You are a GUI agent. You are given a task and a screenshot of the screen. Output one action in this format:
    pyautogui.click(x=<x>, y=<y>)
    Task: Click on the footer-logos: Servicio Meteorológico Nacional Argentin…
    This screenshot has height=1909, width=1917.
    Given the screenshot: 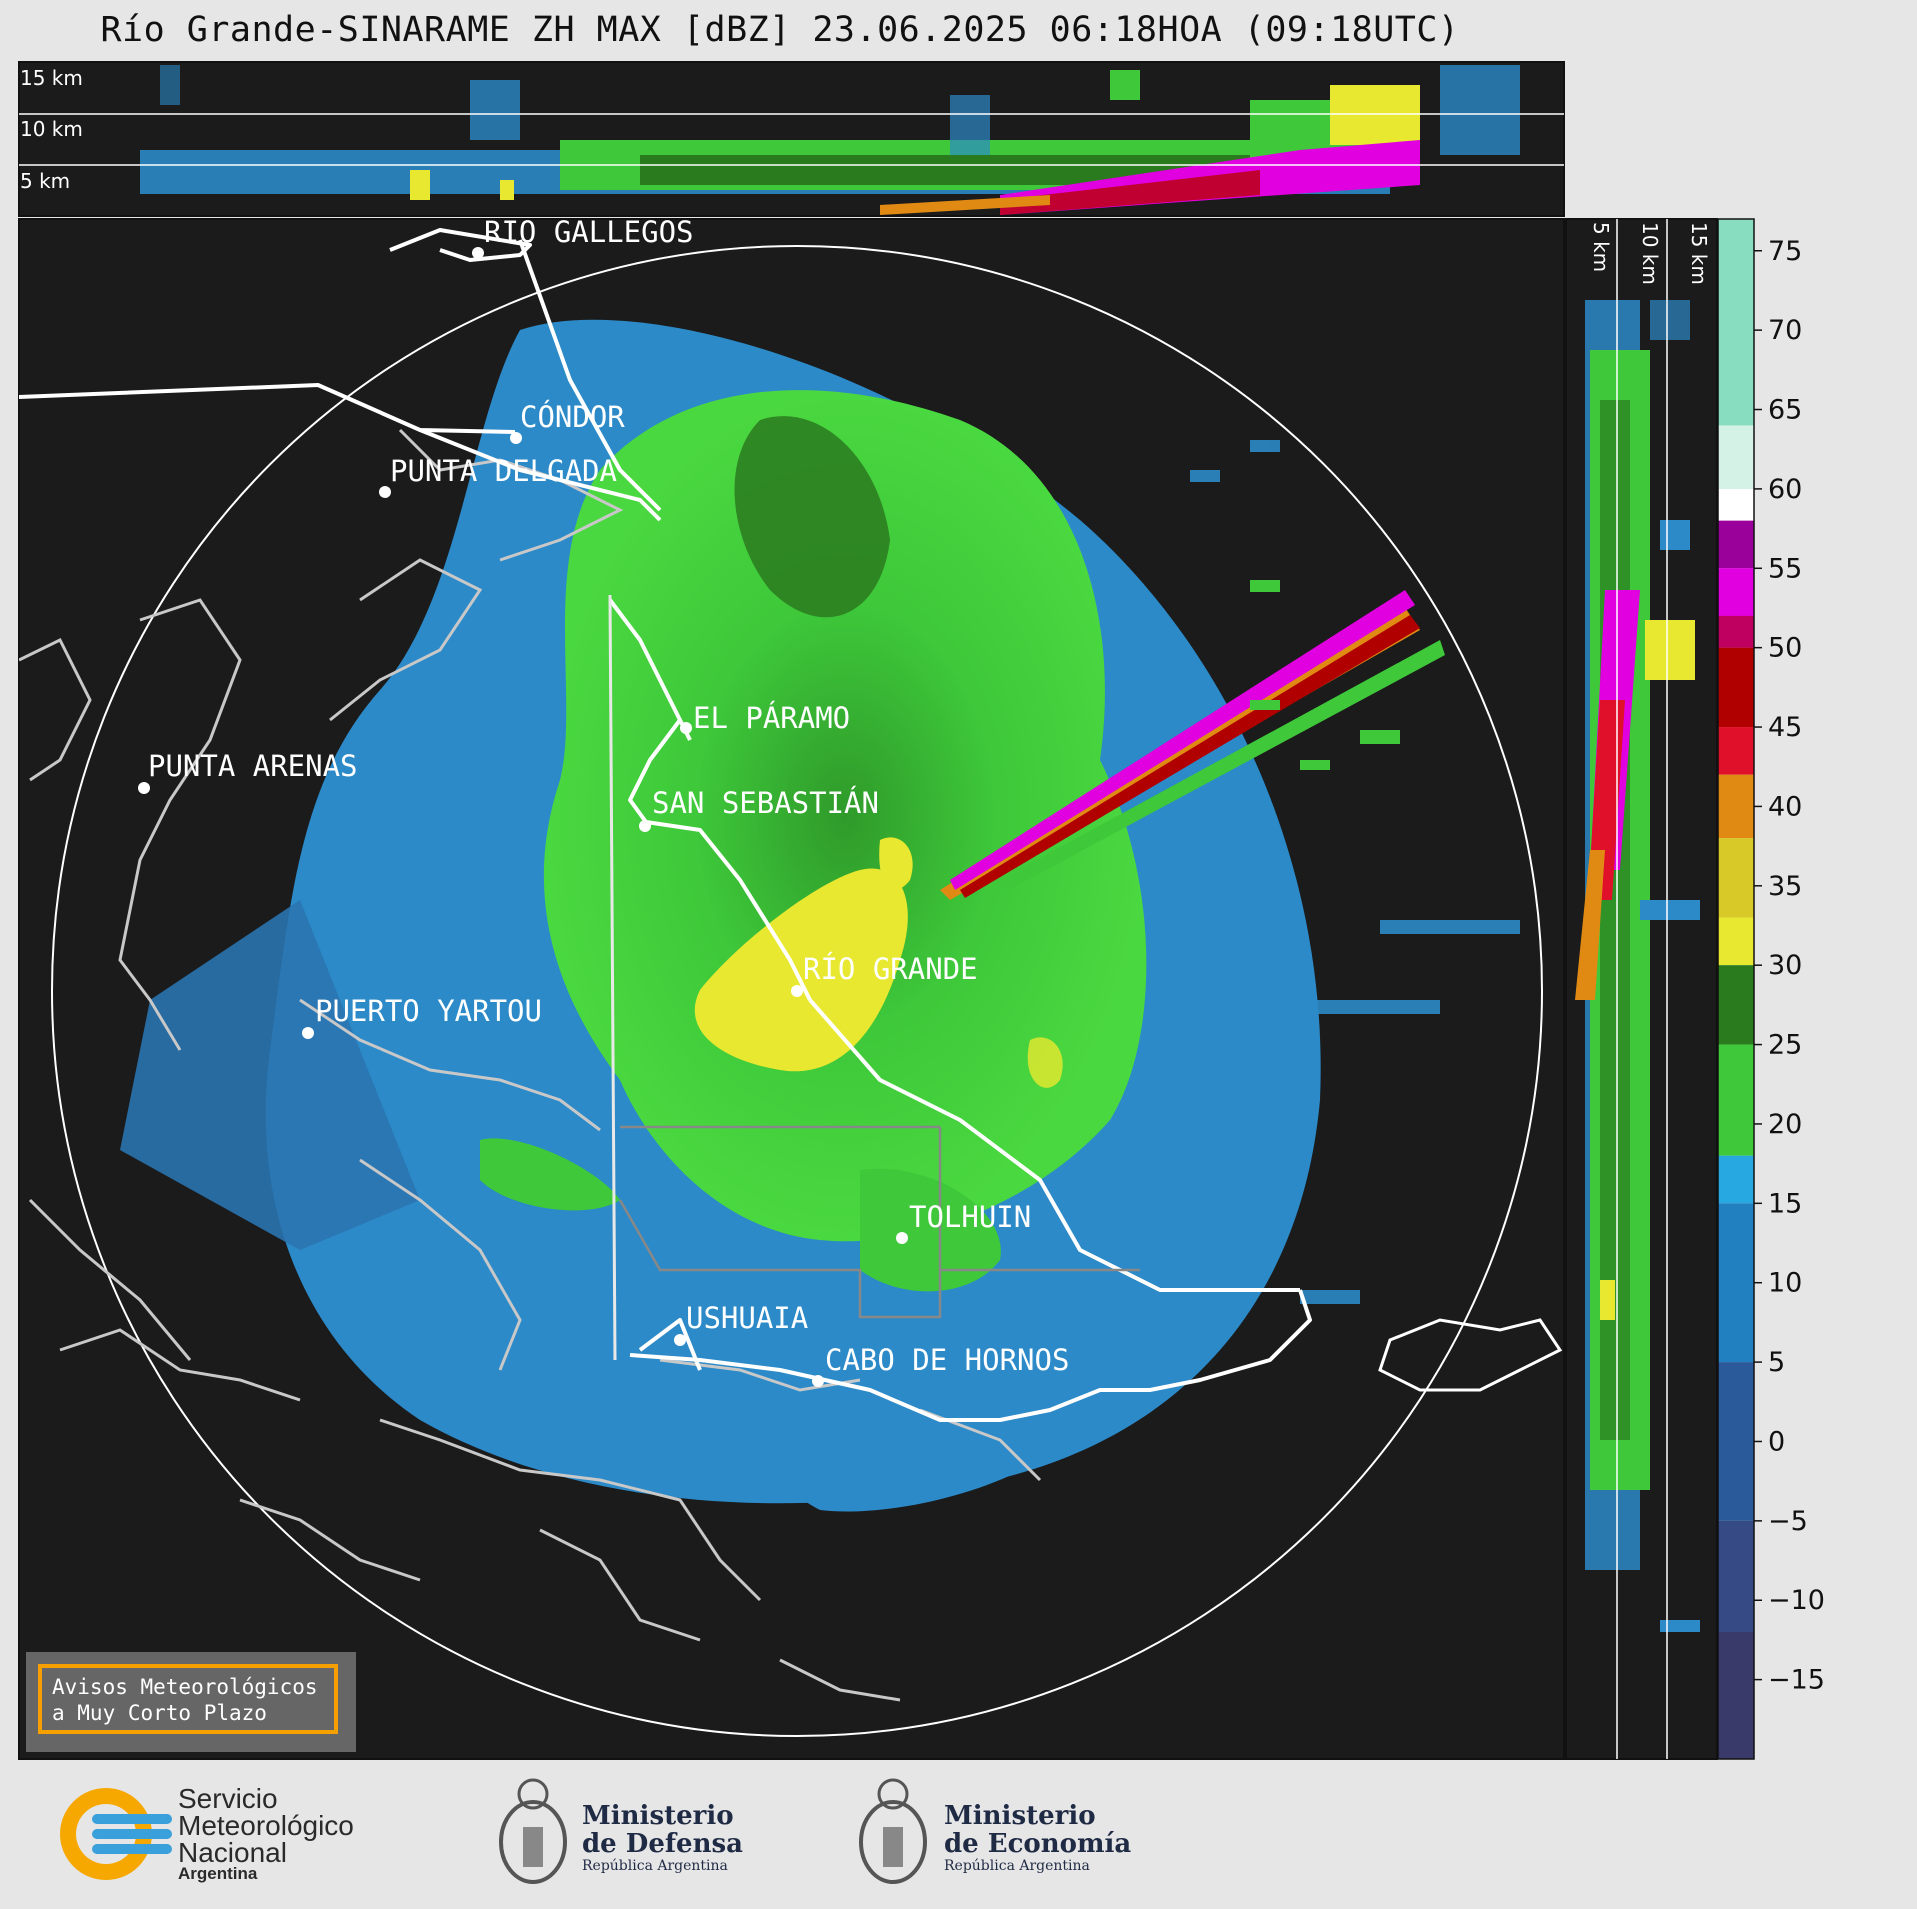 What is the action you would take?
    pyautogui.click(x=958, y=1834)
    